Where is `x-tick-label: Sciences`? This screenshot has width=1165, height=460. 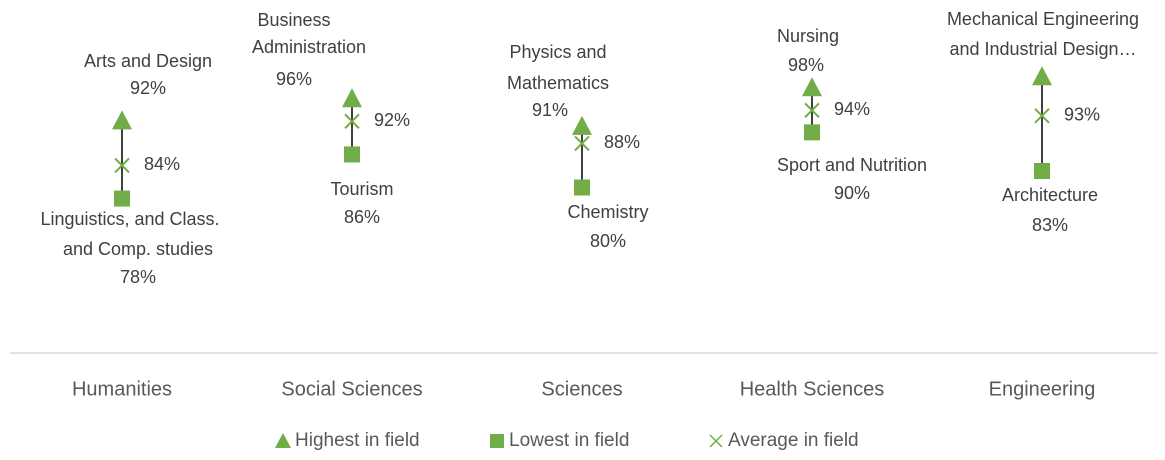
x-tick-label: Sciences is located at coordinates (581, 389).